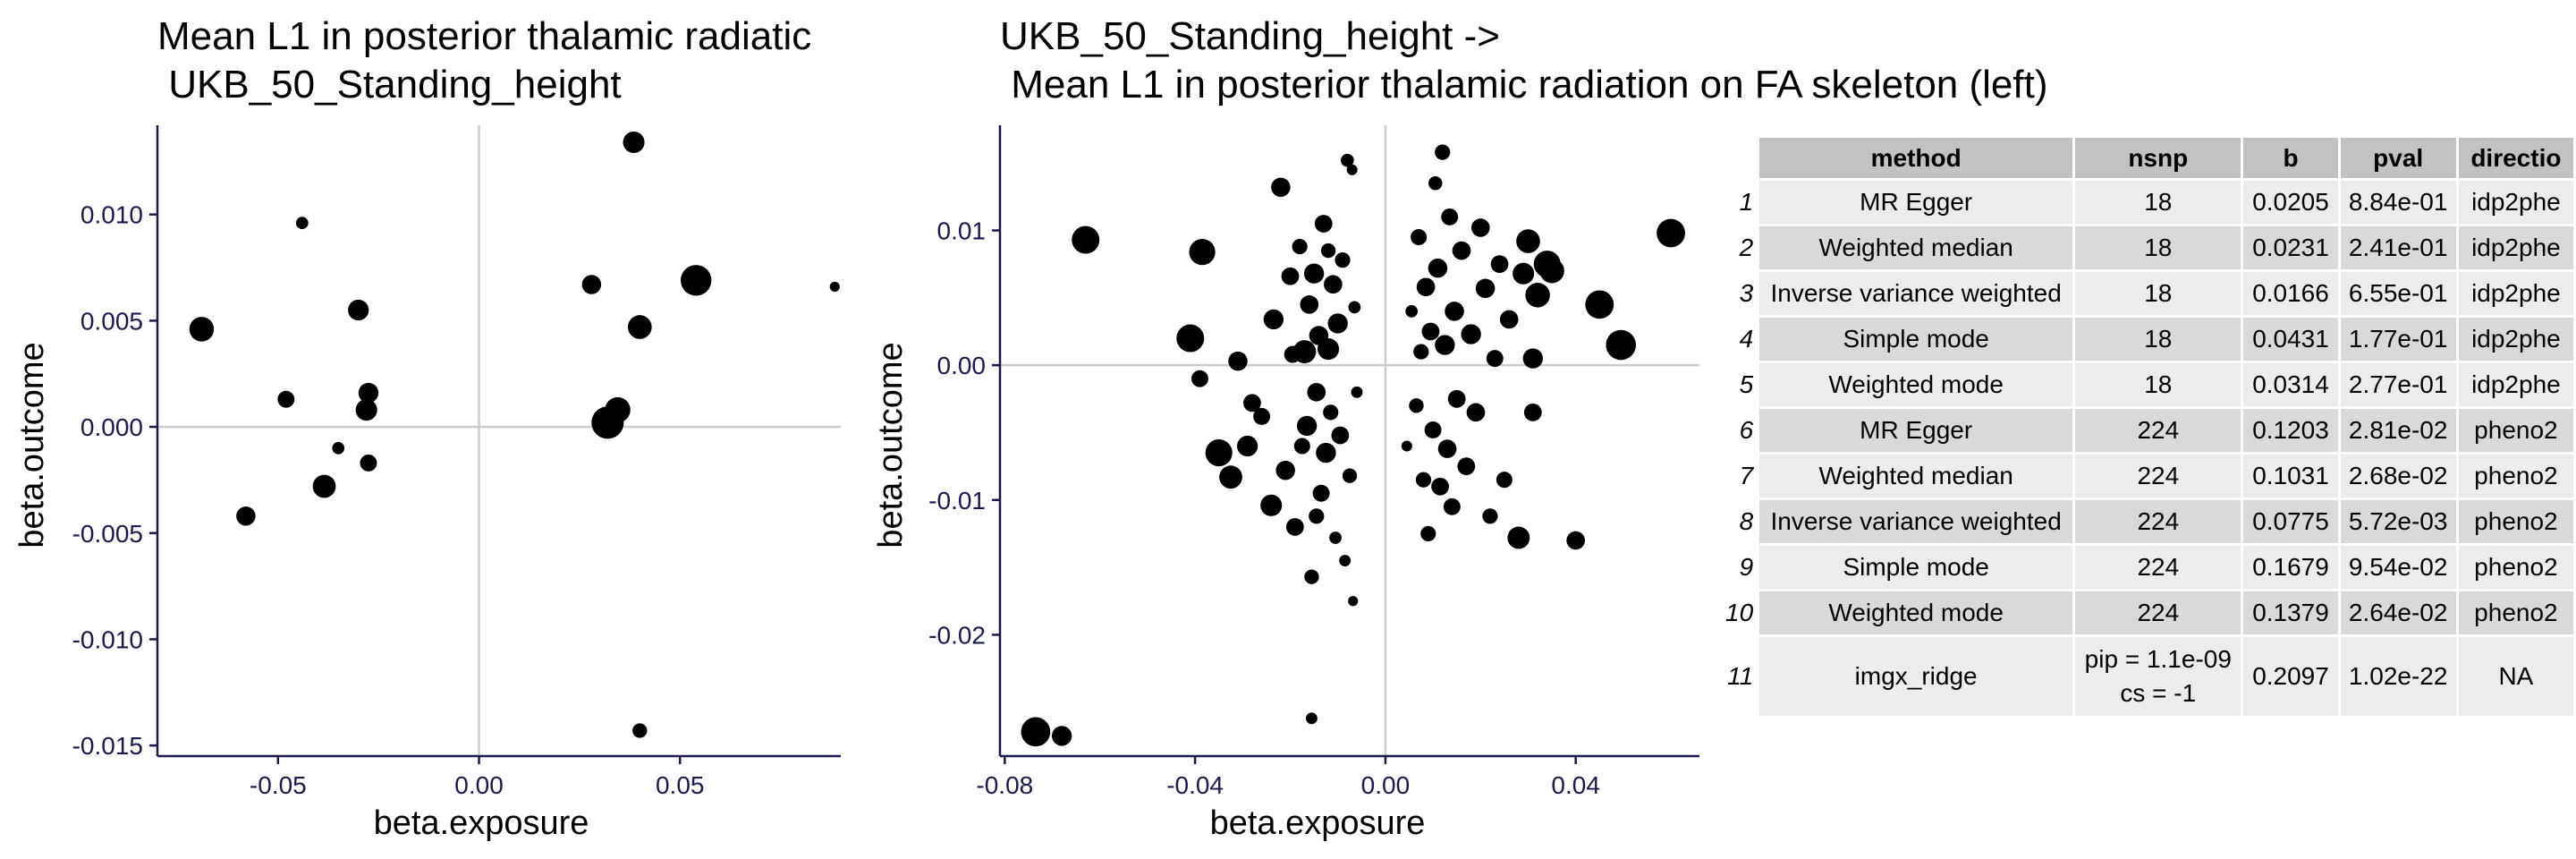 This screenshot has width=2576, height=859. What do you see at coordinates (1916, 293) in the screenshot?
I see `cell-method: Inverse variance weighted` at bounding box center [1916, 293].